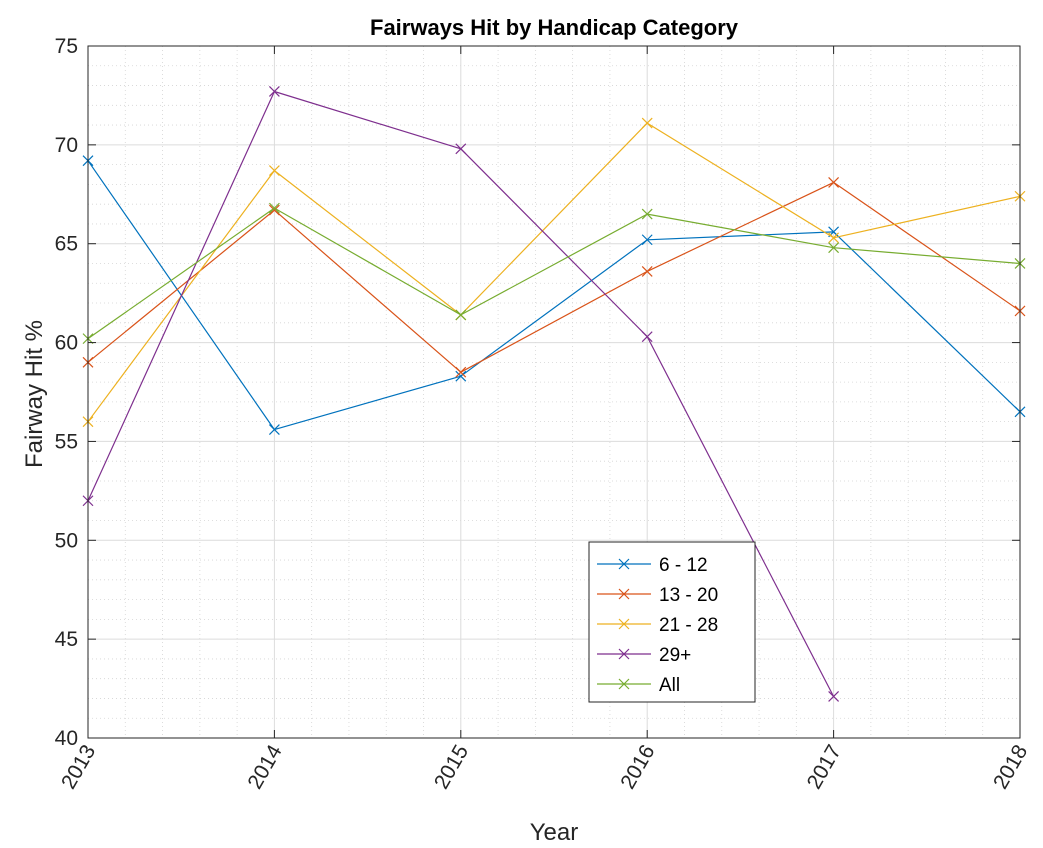  Describe the element at coordinates (683, 565) in the screenshot. I see `legend-label: 6 - 12` at that location.